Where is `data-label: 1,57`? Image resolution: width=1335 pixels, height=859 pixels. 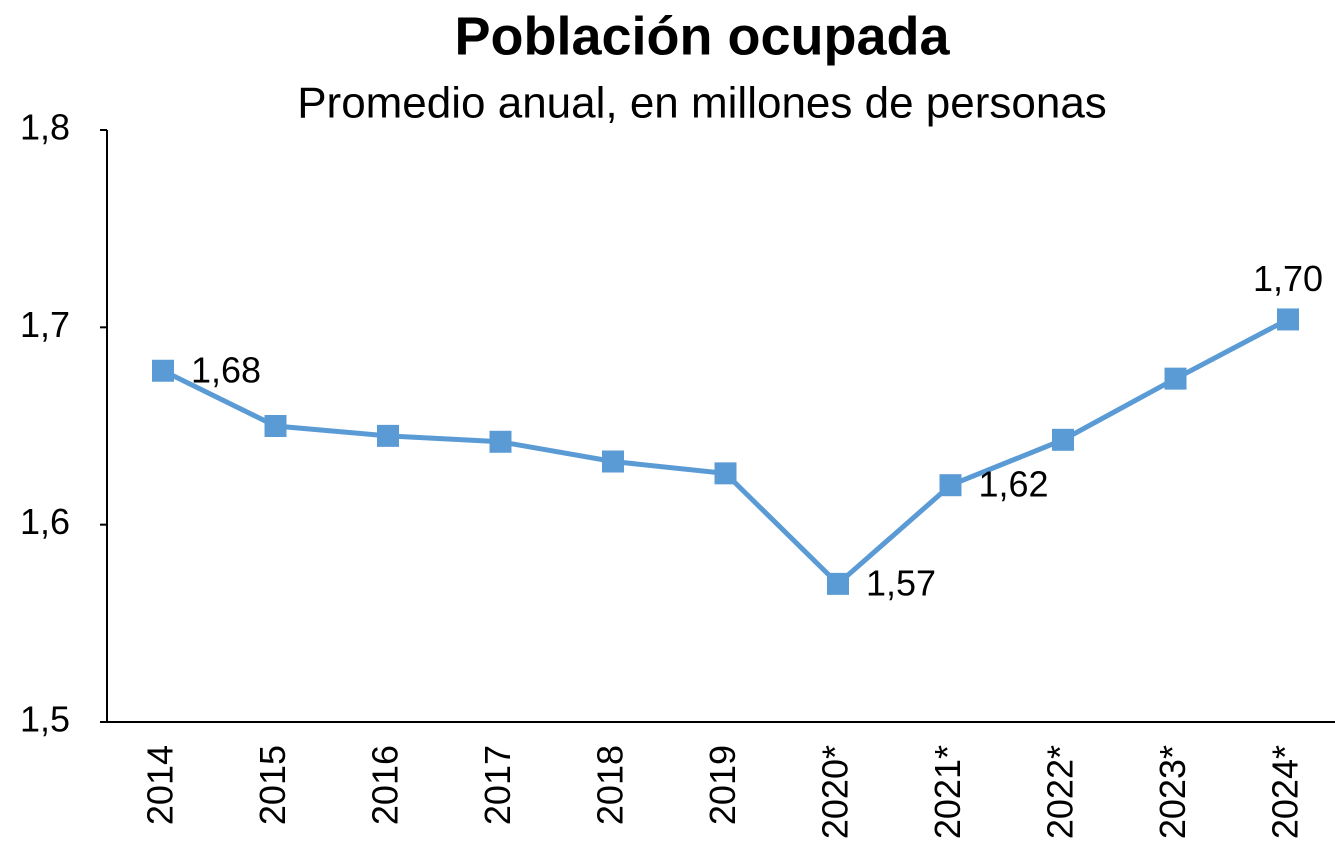 data-label: 1,57 is located at coordinates (901, 582).